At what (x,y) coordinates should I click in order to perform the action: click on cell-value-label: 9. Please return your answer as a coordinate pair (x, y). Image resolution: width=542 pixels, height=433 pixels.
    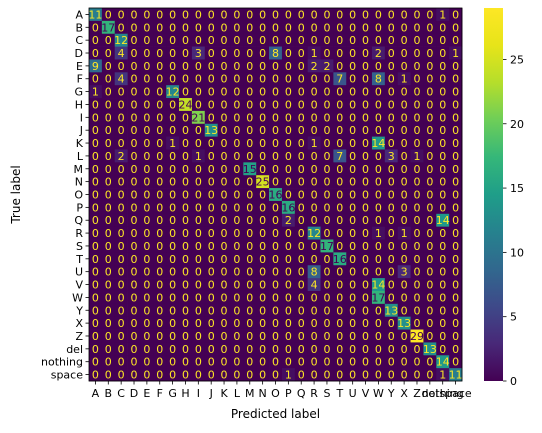
    Looking at the image, I should click on (95, 66).